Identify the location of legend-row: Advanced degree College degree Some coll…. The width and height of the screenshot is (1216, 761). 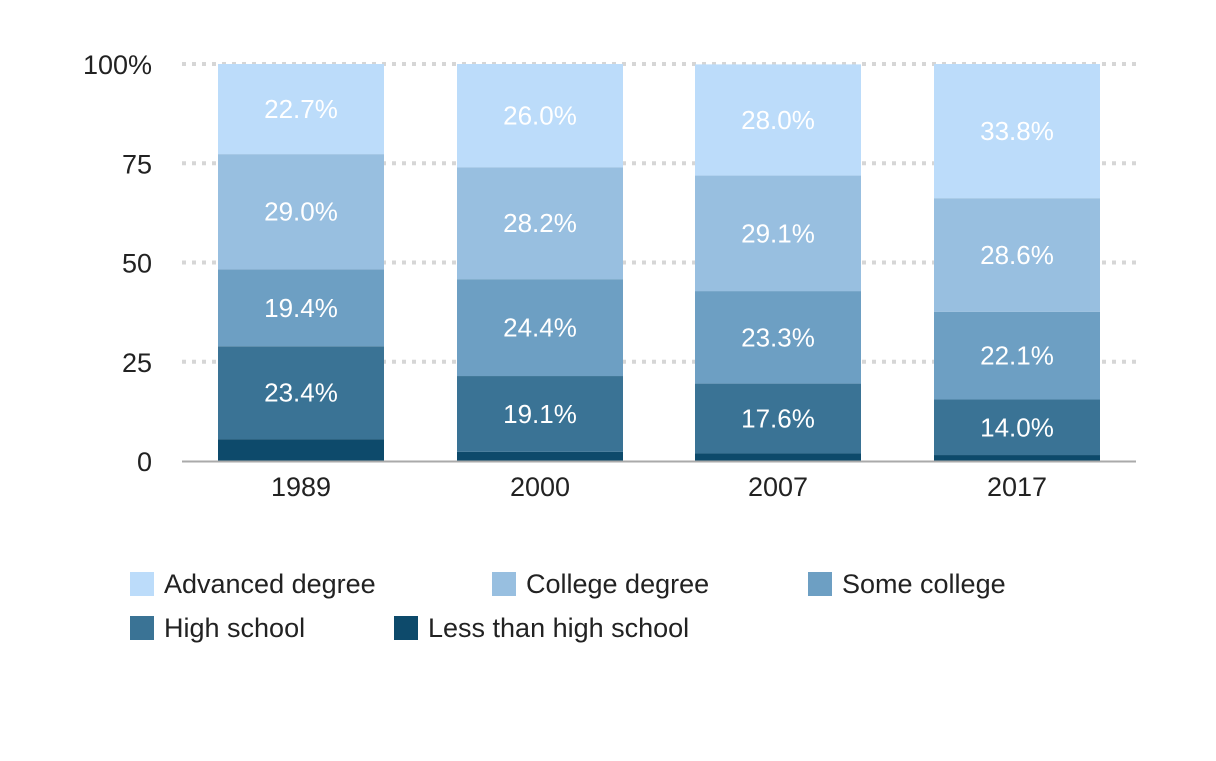
(620, 584).